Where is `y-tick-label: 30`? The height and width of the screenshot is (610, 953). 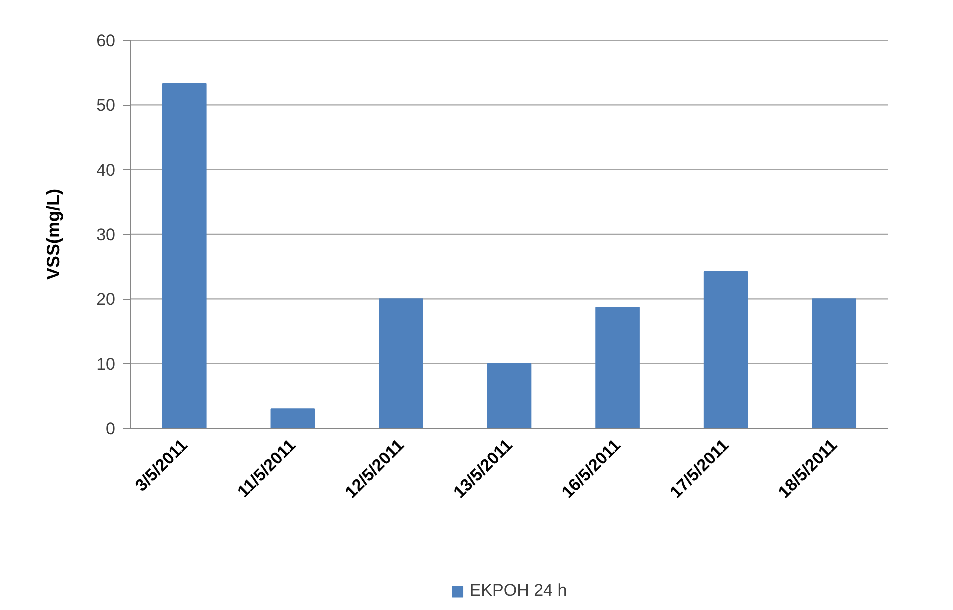
y-tick-label: 30 is located at coordinates (106, 235).